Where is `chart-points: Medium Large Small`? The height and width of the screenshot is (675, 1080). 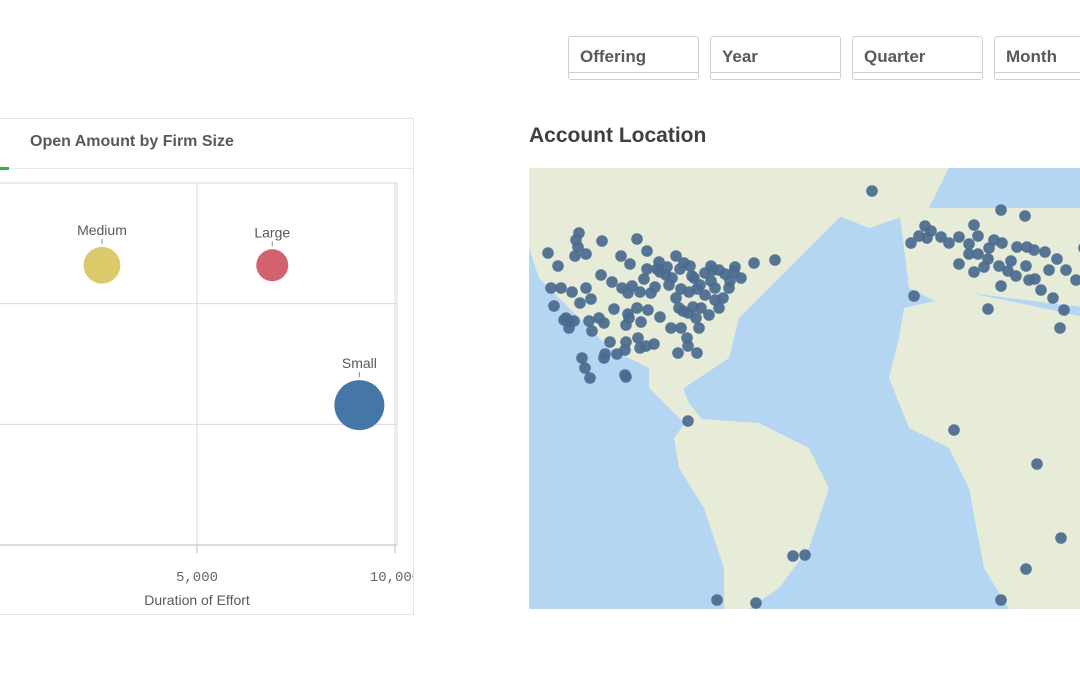
chart-points: Medium Large Small is located at coordinates (231, 326).